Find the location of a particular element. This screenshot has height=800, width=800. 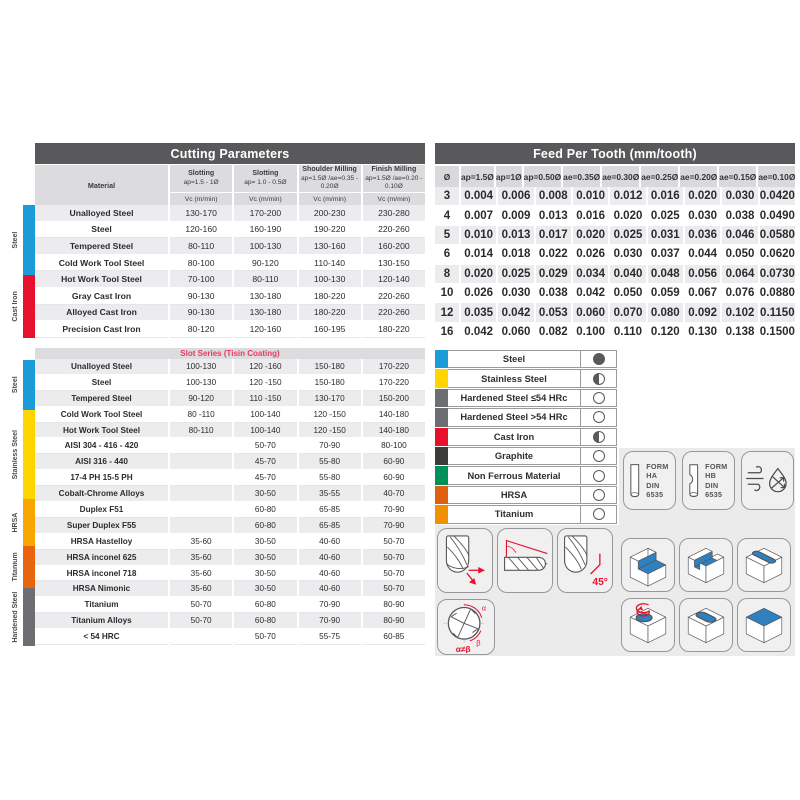

shoulder-milling-icon is located at coordinates (648, 566).